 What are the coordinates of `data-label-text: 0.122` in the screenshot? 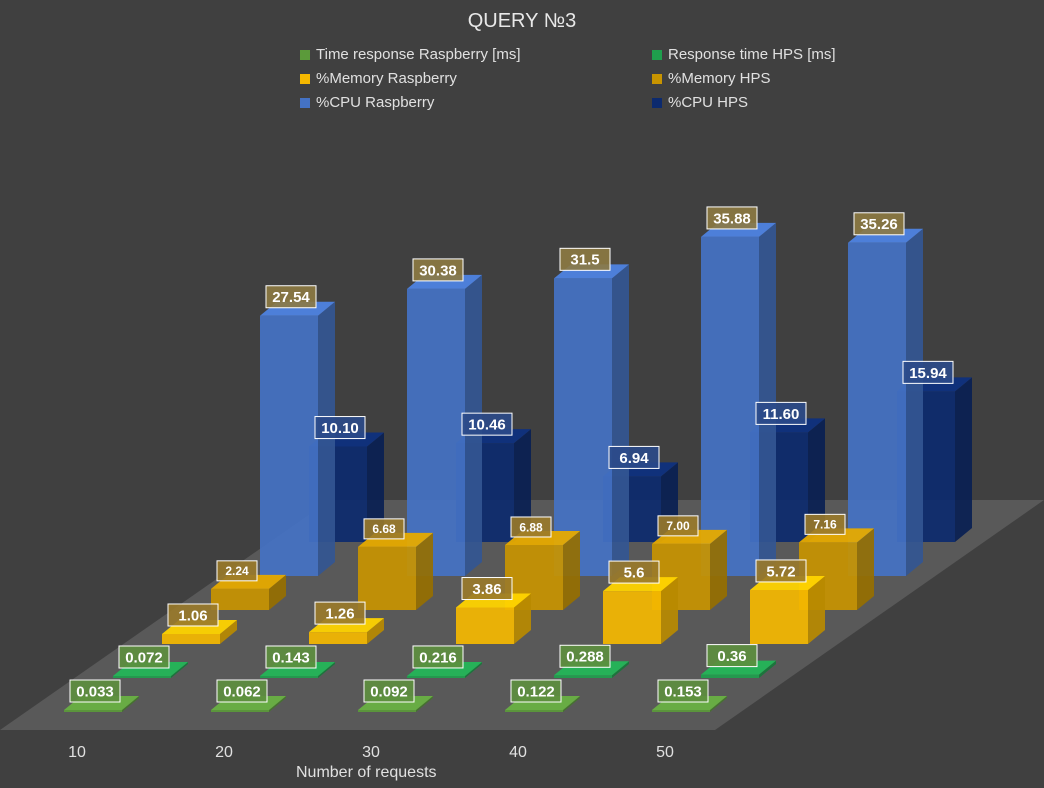 It's located at (536, 691).